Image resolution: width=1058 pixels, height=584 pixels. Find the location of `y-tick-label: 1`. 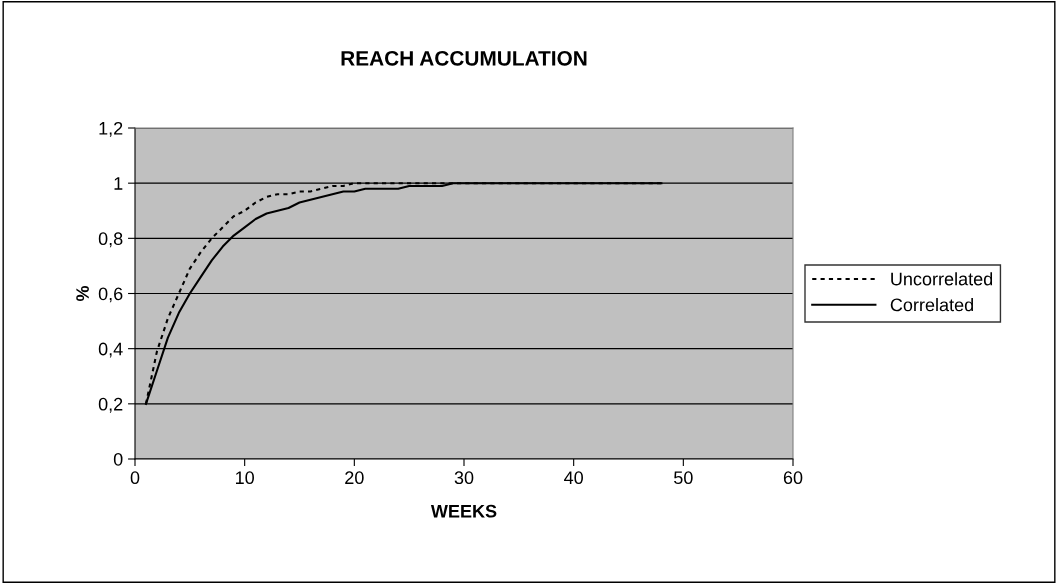

y-tick-label: 1 is located at coordinates (118, 183).